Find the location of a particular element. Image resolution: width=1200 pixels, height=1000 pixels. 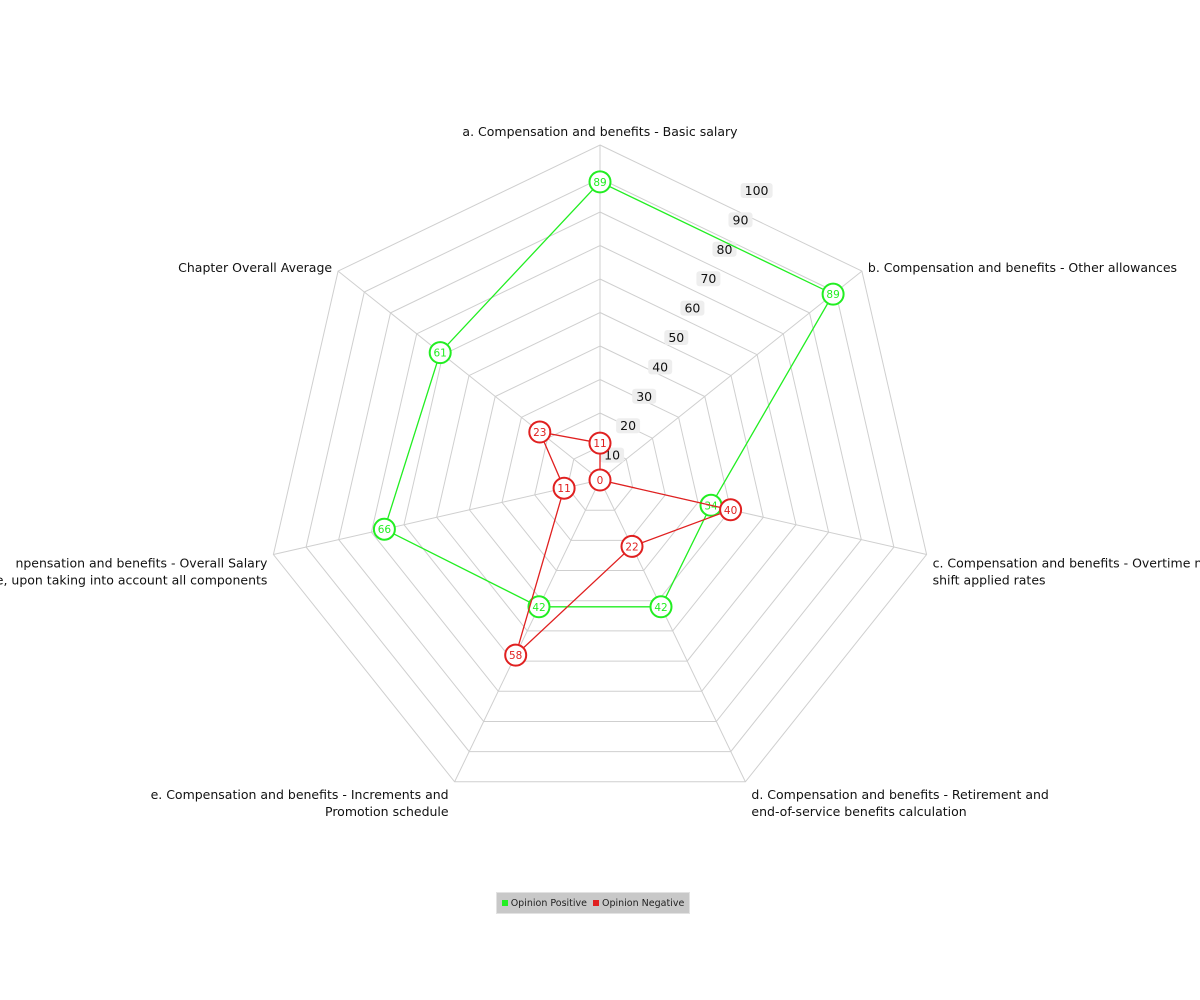

data-point: 22 is located at coordinates (632, 546).